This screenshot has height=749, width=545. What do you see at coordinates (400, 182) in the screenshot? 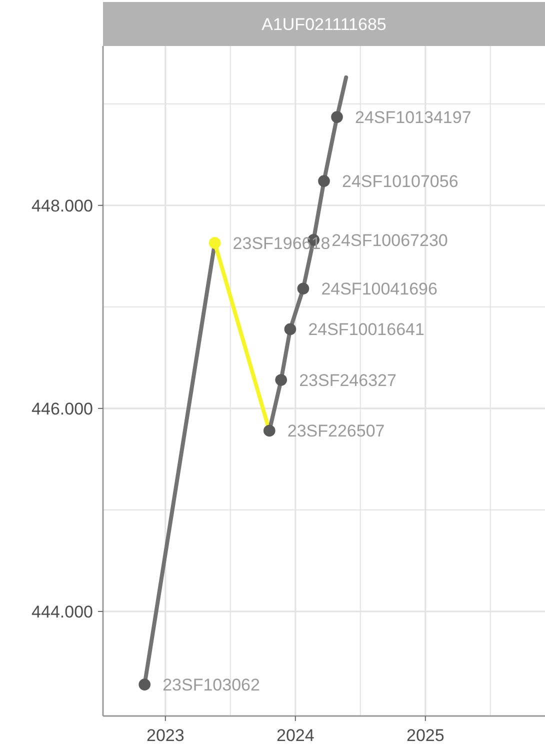
I see `annotation: 24SF10107056` at bounding box center [400, 182].